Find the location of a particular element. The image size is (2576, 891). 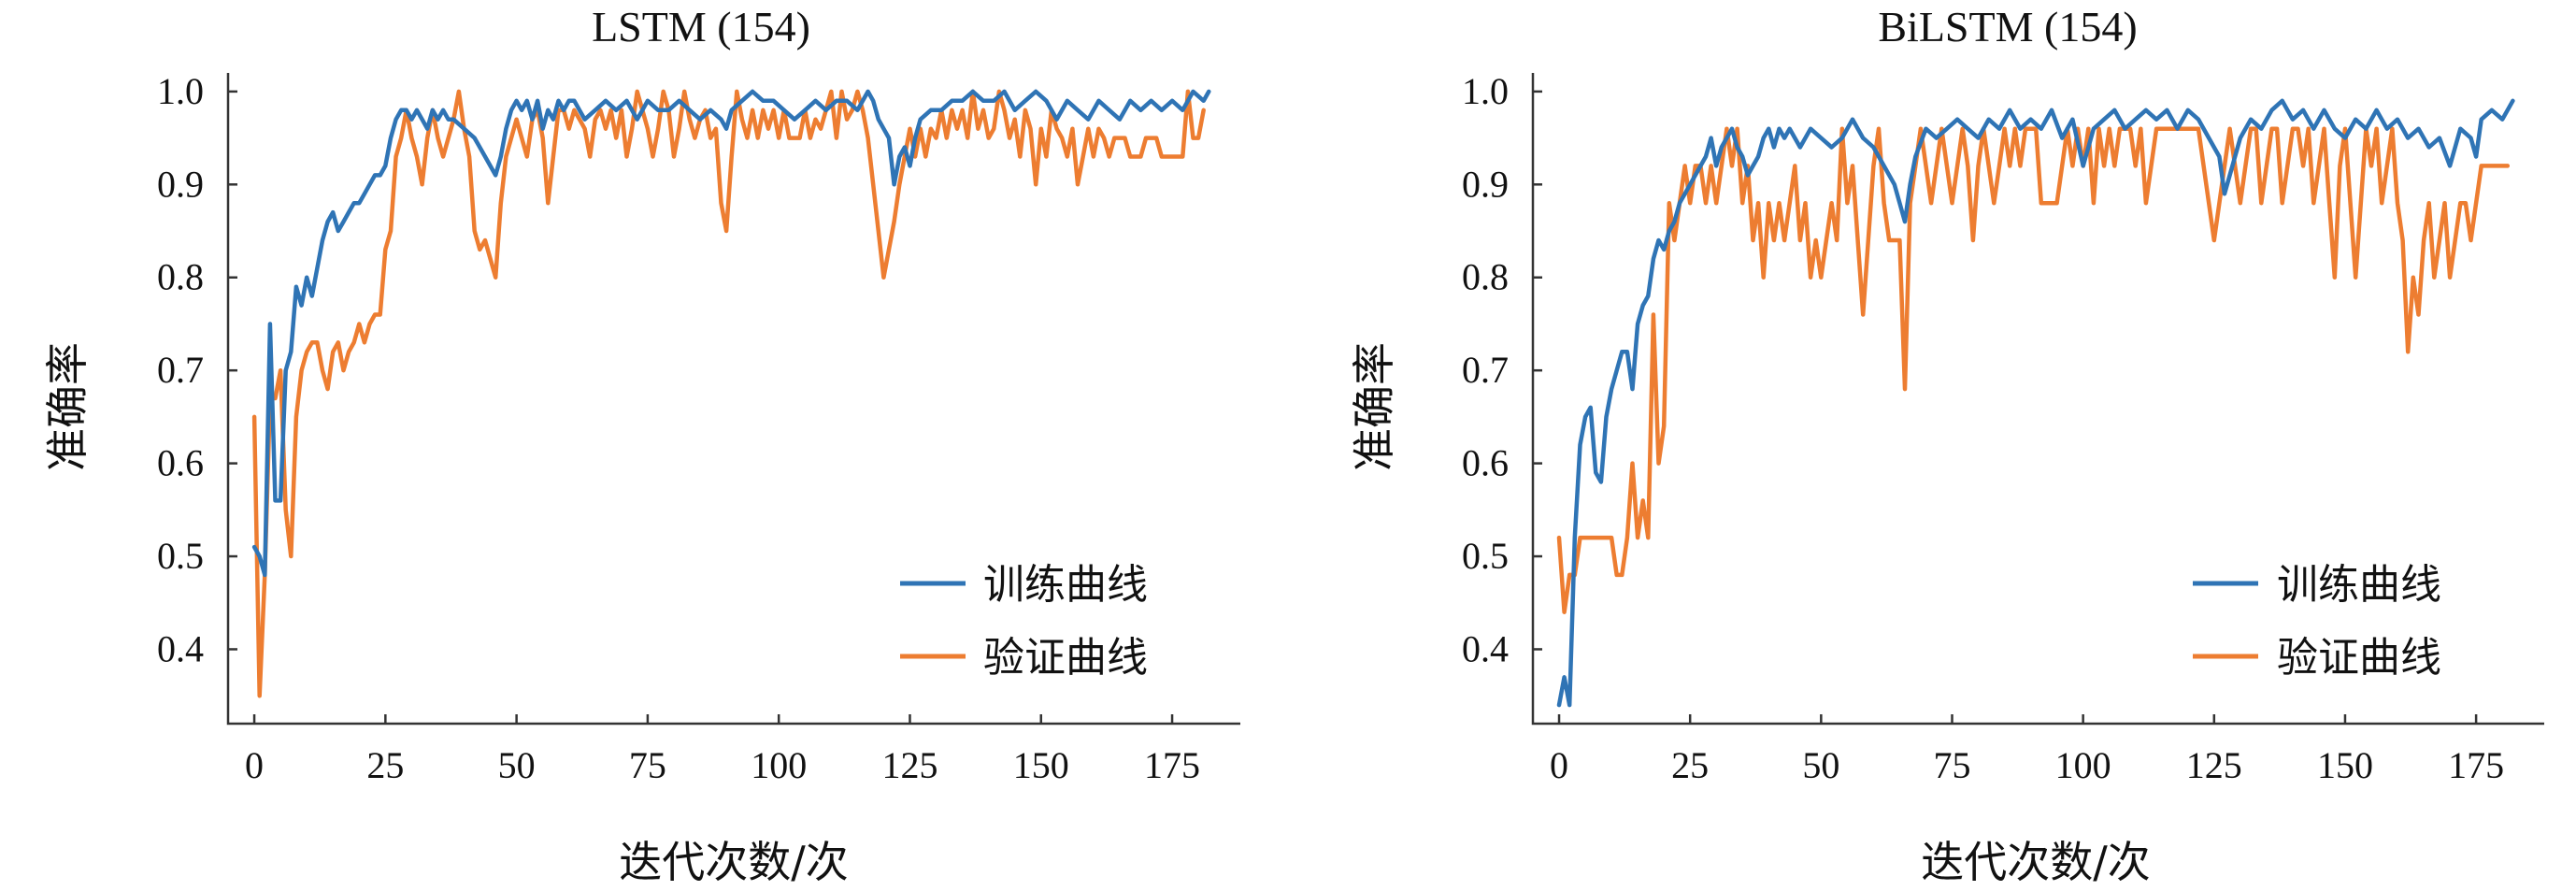

chart-title: BiLSTM (154) is located at coordinates (2008, 26).